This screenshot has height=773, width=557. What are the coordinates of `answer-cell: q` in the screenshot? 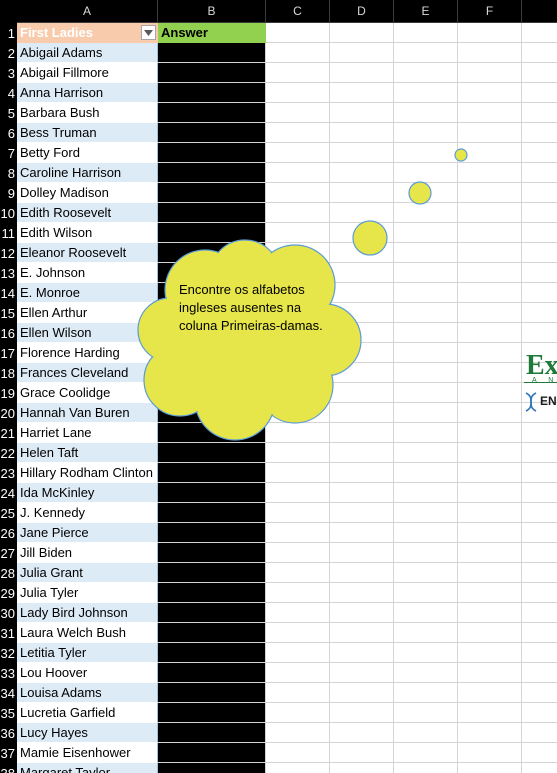 It's located at (212, 53).